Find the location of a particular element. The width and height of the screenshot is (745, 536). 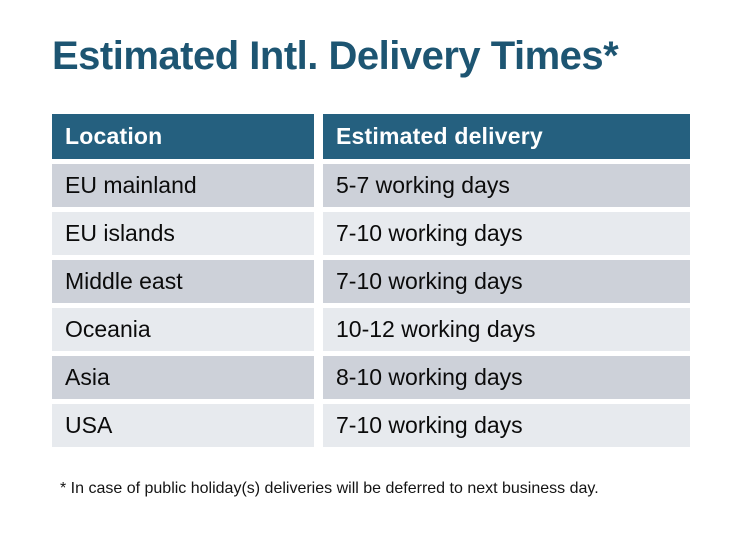

page-title: Estimated Intl. Delivery Times* is located at coordinates (335, 56).